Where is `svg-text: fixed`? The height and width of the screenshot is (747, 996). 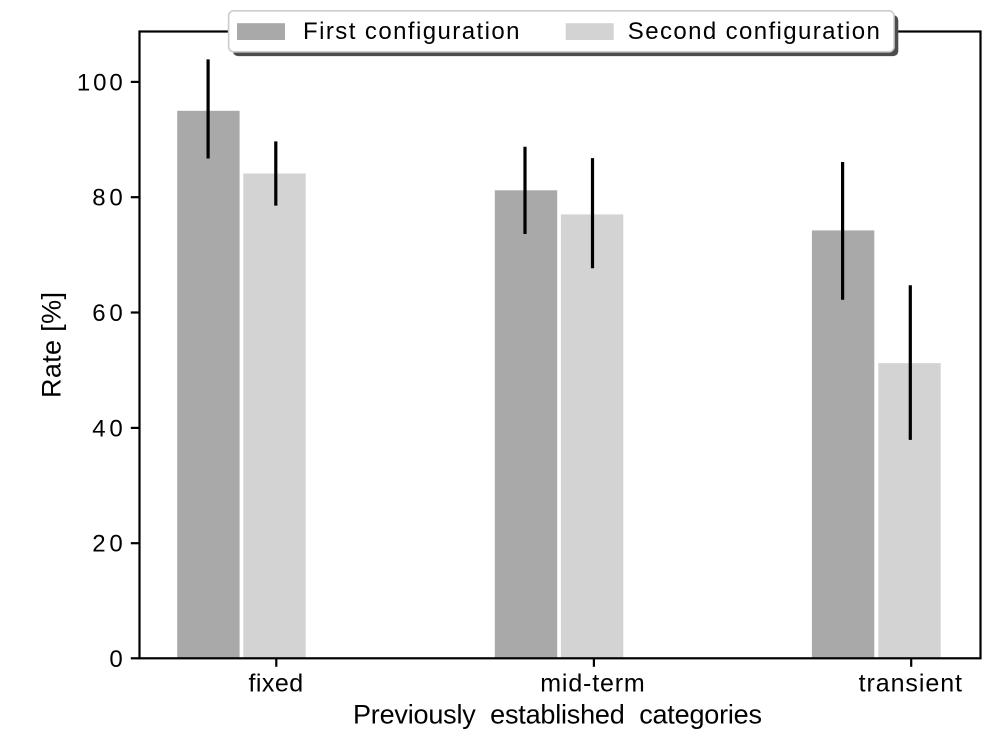 svg-text: fixed is located at coordinates (276, 684).